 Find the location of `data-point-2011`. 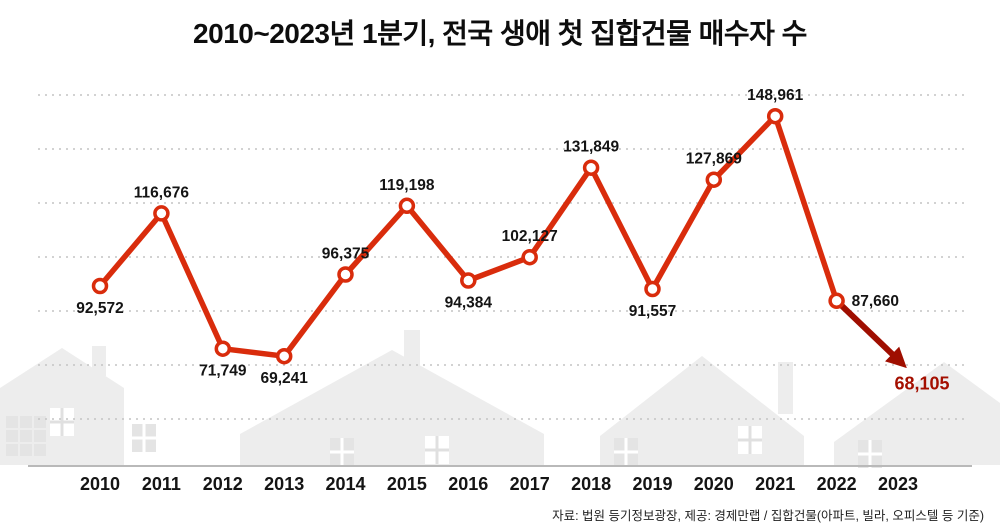

data-point-2011 is located at coordinates (161, 213).